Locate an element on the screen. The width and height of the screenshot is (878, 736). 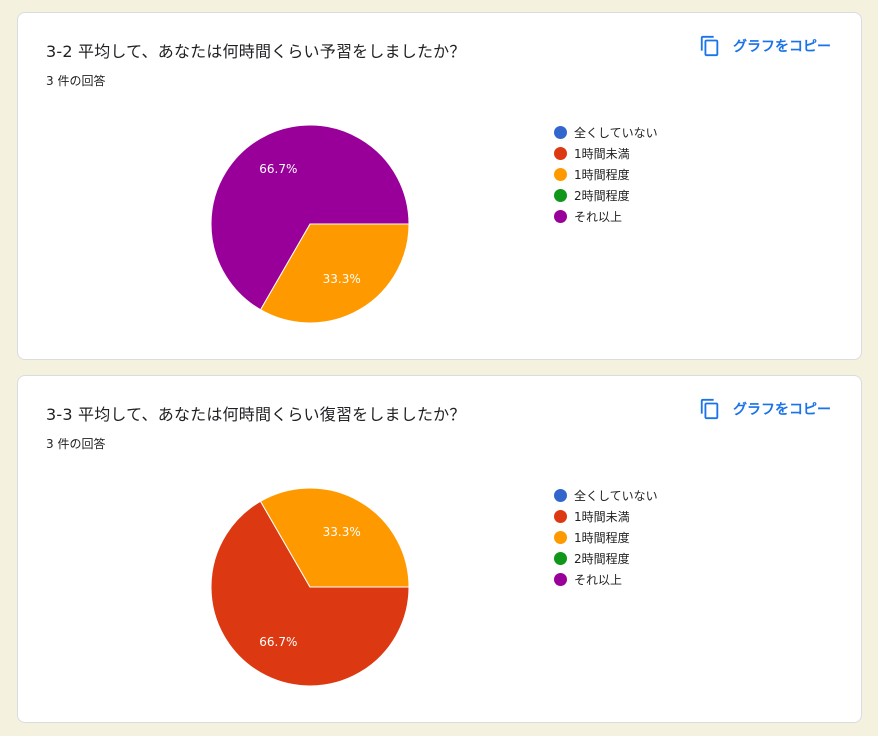
question-title: 3-3 平均して、あなたは何時間くらい復習をしましたか？ is located at coordinates (256, 414).